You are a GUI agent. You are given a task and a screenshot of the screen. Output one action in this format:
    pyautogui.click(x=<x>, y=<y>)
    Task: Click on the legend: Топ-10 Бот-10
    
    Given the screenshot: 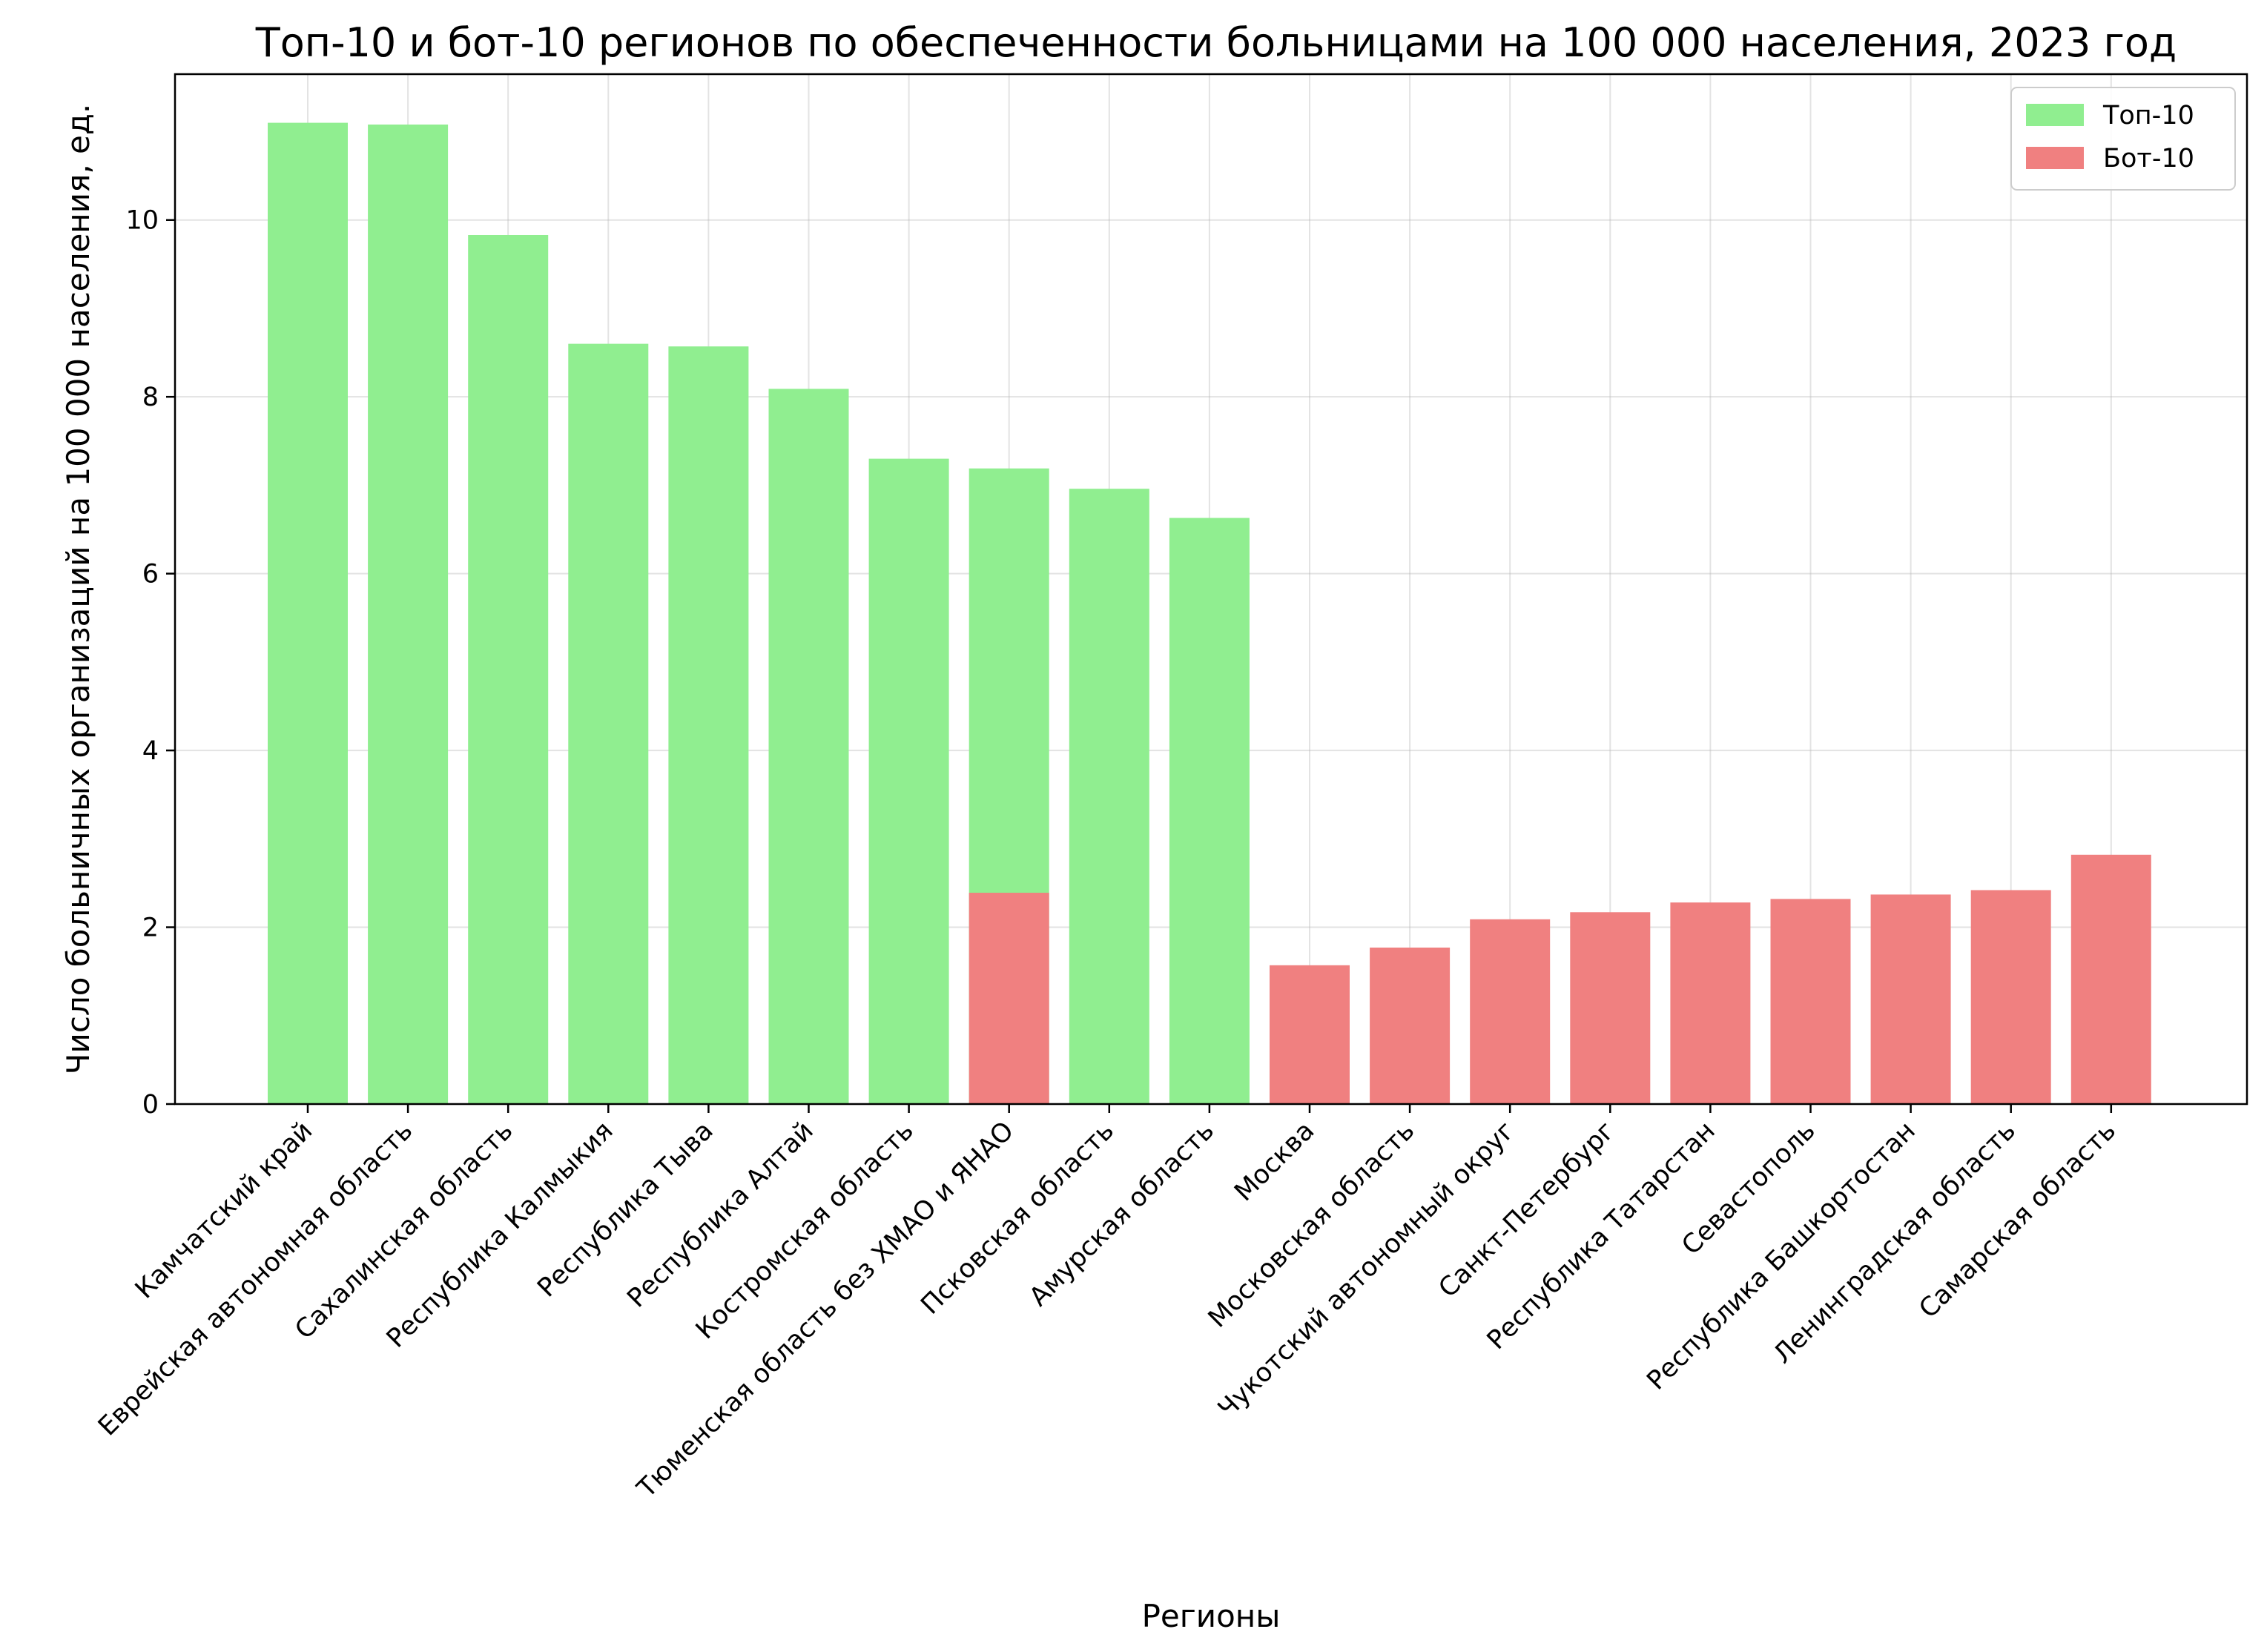 What is the action you would take?
    pyautogui.click(x=2123, y=139)
    